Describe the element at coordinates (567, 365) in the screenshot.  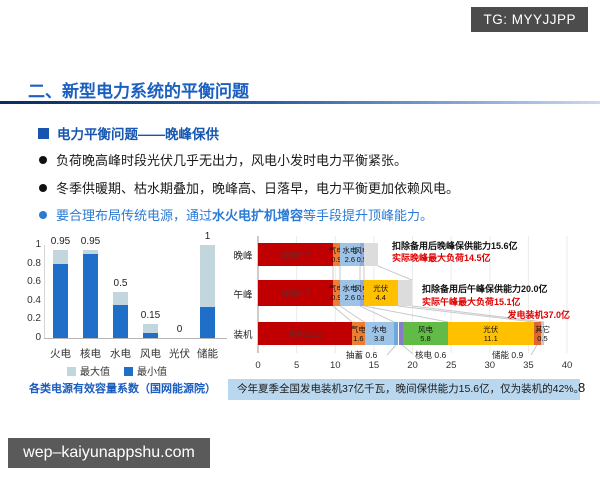
I see `x-tick-label: 40` at that location.